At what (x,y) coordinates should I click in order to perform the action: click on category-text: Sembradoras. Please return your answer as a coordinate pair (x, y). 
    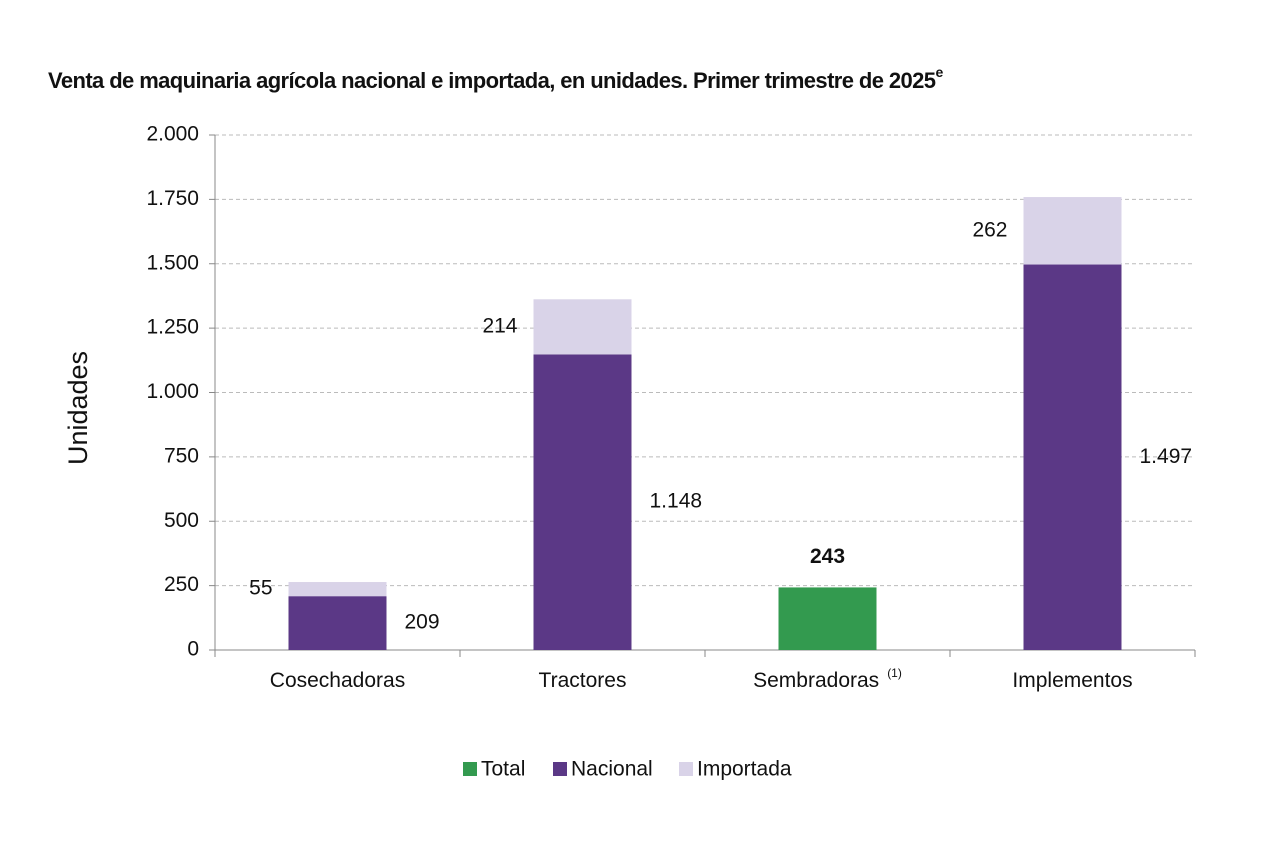
    Looking at the image, I should click on (816, 680).